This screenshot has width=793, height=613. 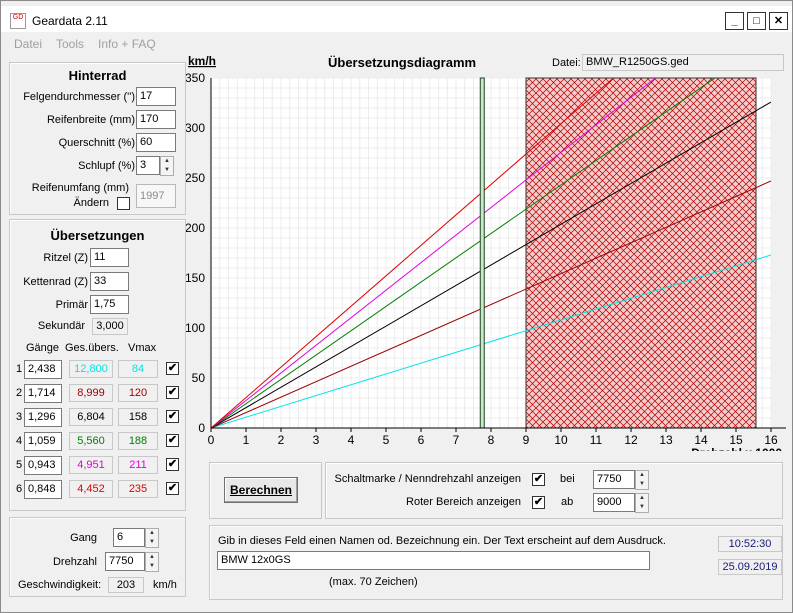 What do you see at coordinates (91, 489) in the screenshot?
I see `gear-total-ratio: 4,452` at bounding box center [91, 489].